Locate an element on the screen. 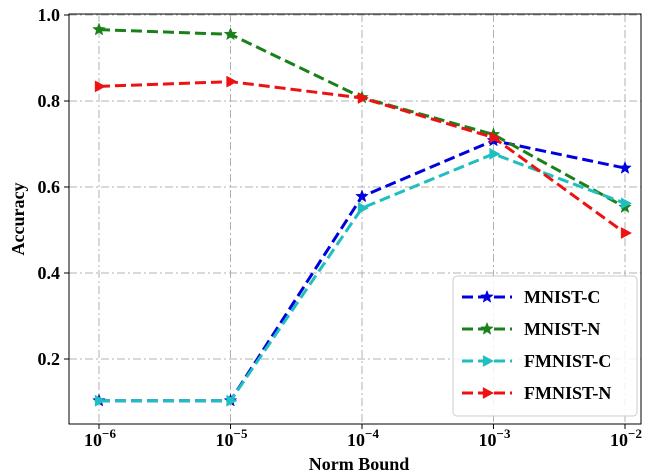 The height and width of the screenshot is (475, 648). x-tick-exponent: −5 is located at coordinates (241, 433).